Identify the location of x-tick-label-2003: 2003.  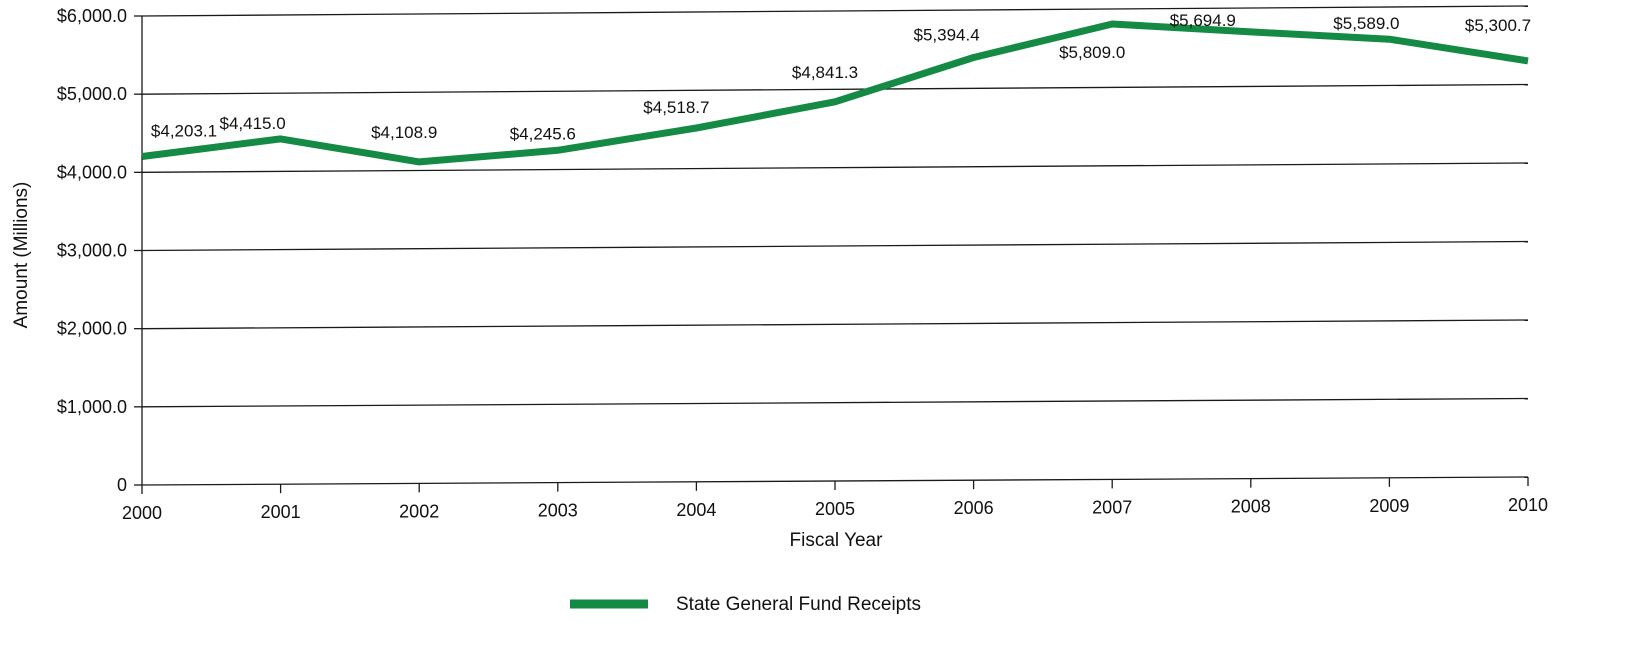
(558, 511).